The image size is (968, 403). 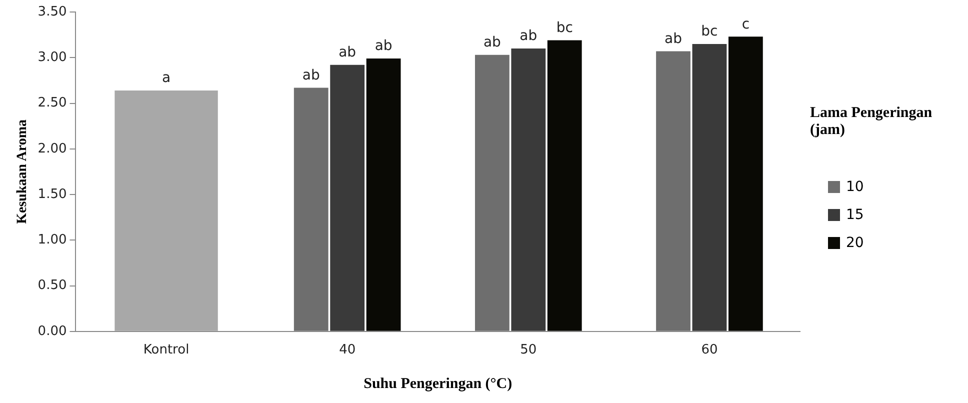 What do you see at coordinates (52, 286) in the screenshot?
I see `y-tick-label: 0.50` at bounding box center [52, 286].